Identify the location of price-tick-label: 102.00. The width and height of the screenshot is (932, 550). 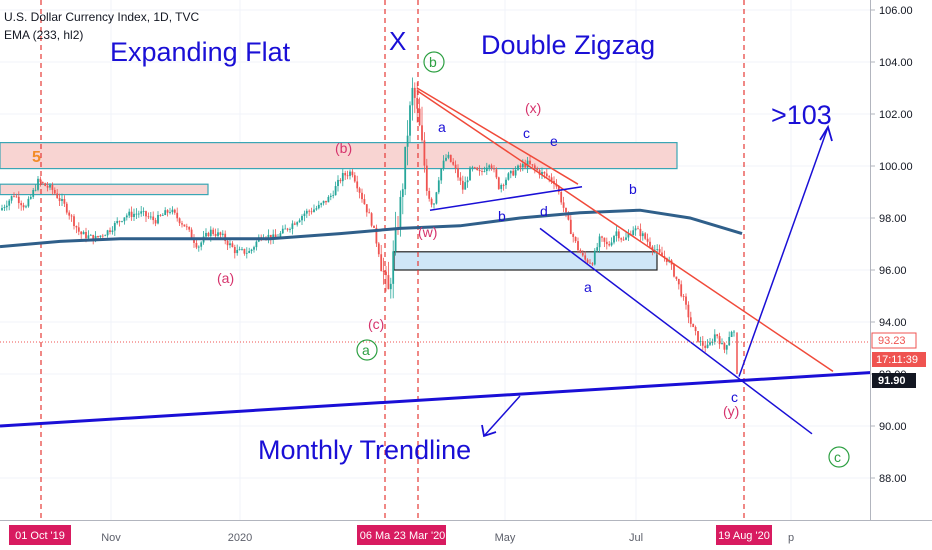
(896, 115).